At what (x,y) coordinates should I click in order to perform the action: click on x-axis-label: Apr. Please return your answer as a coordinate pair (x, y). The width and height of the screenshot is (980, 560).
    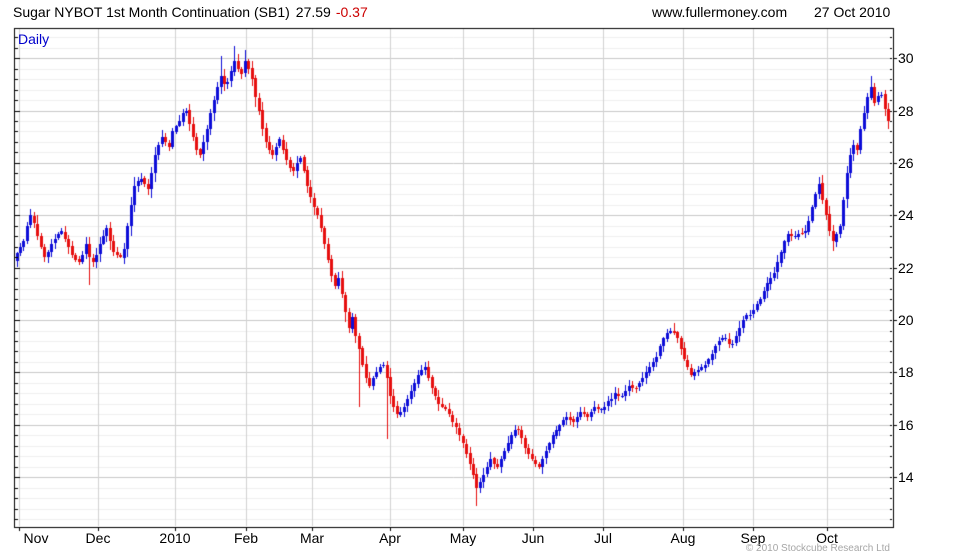
    Looking at the image, I should click on (390, 538).